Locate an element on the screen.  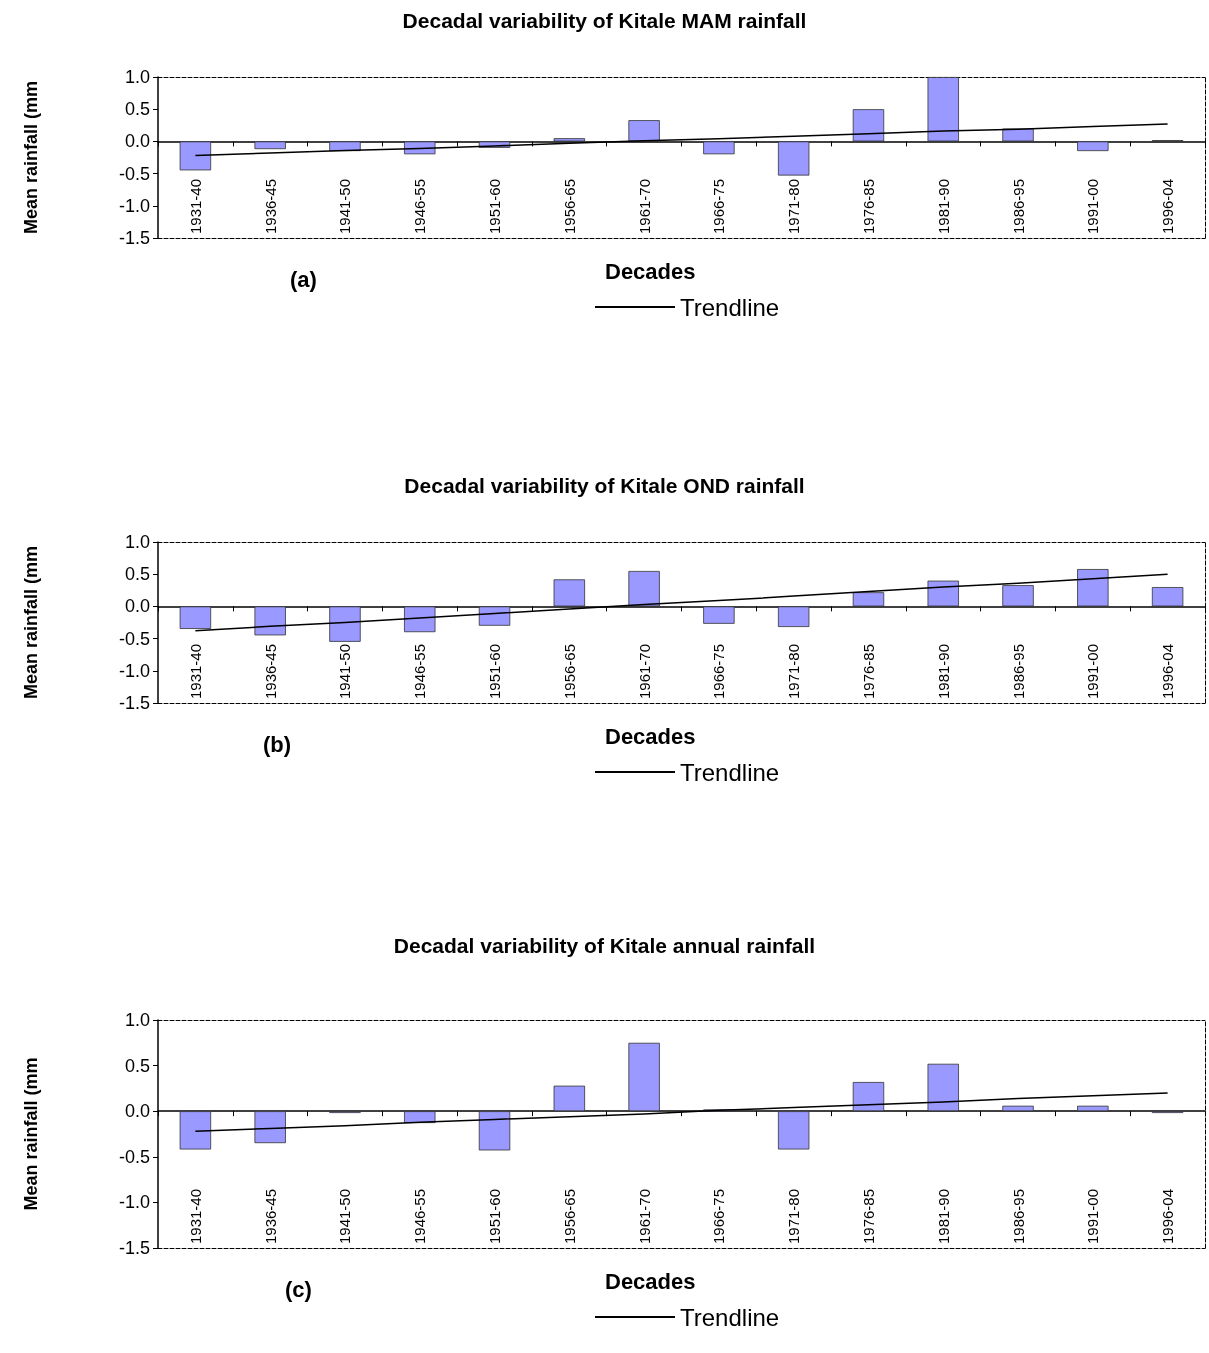
chart-title: Decadal variability of Kitale MAM rainfall is located at coordinates (604, 20).